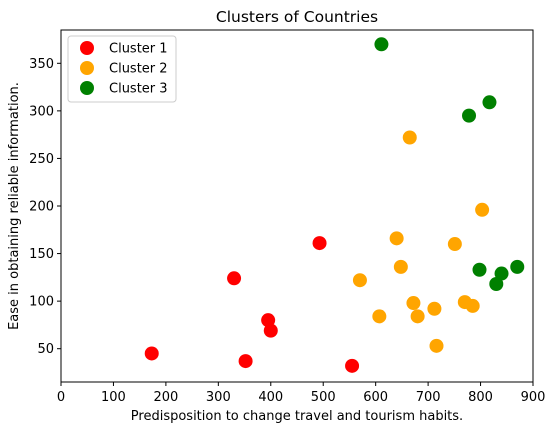 This screenshot has width=550, height=430. What do you see at coordinates (323, 397) in the screenshot?
I see `x-tick-label: 500` at bounding box center [323, 397].